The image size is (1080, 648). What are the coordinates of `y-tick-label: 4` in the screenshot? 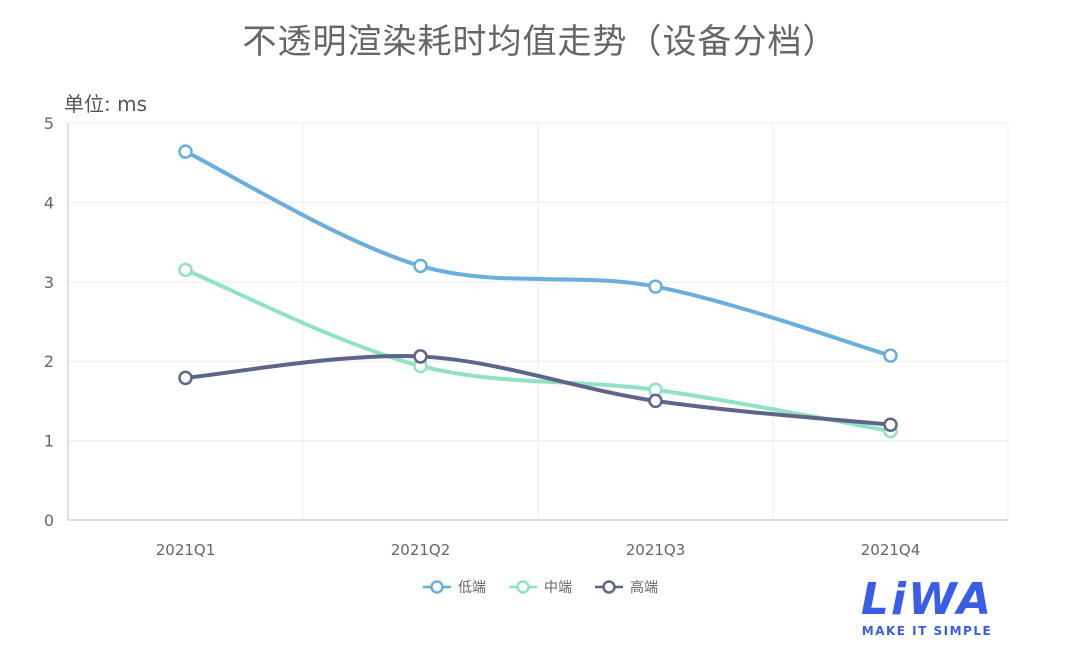 It's located at (49, 202).